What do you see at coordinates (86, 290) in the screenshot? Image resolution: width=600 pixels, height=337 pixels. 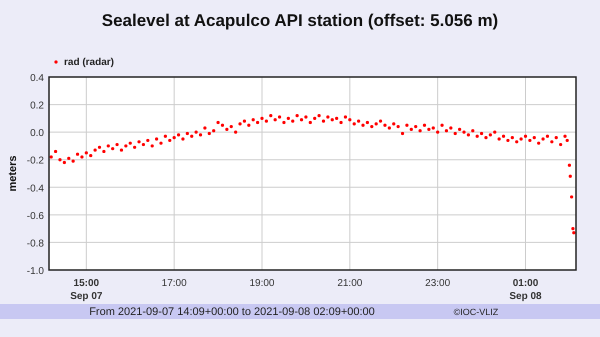 I see `x-tick-label: 15:00 Sep 07` at bounding box center [86, 290].